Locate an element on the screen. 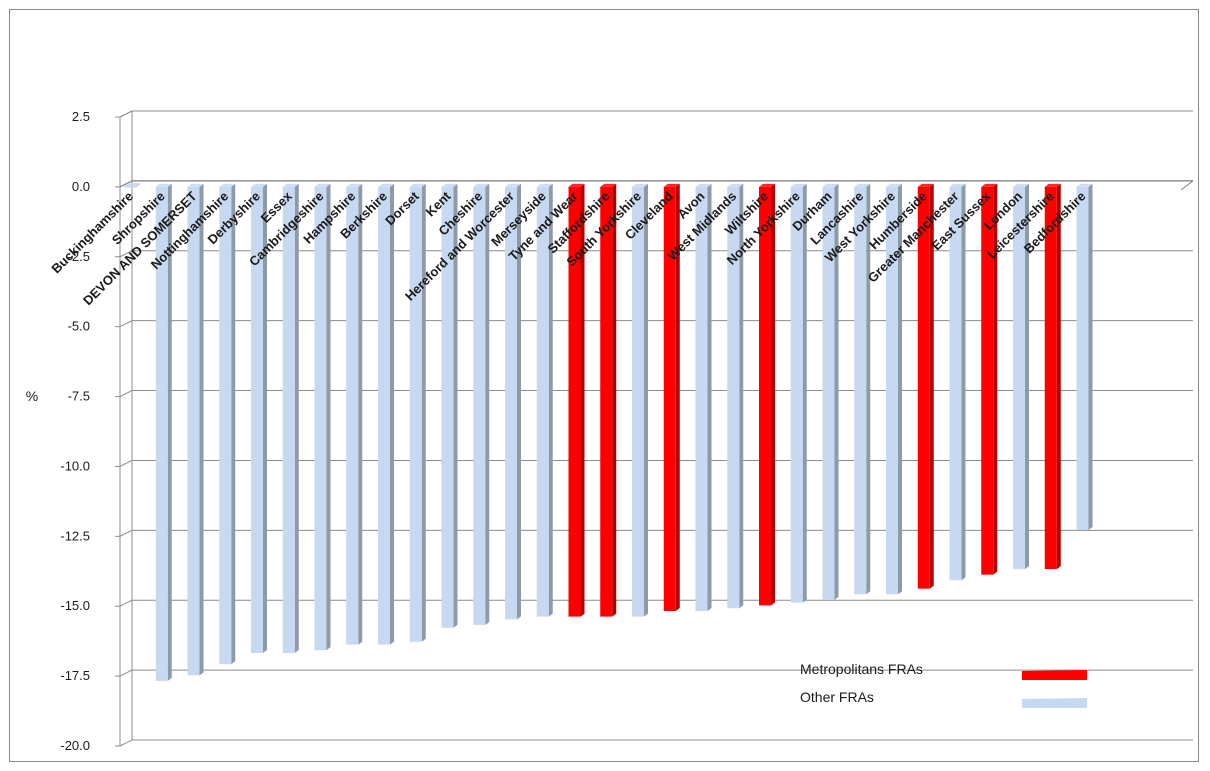 Image resolution: width=1210 pixels, height=771 pixels. y-tick-label: -17.5 is located at coordinates (75, 675).